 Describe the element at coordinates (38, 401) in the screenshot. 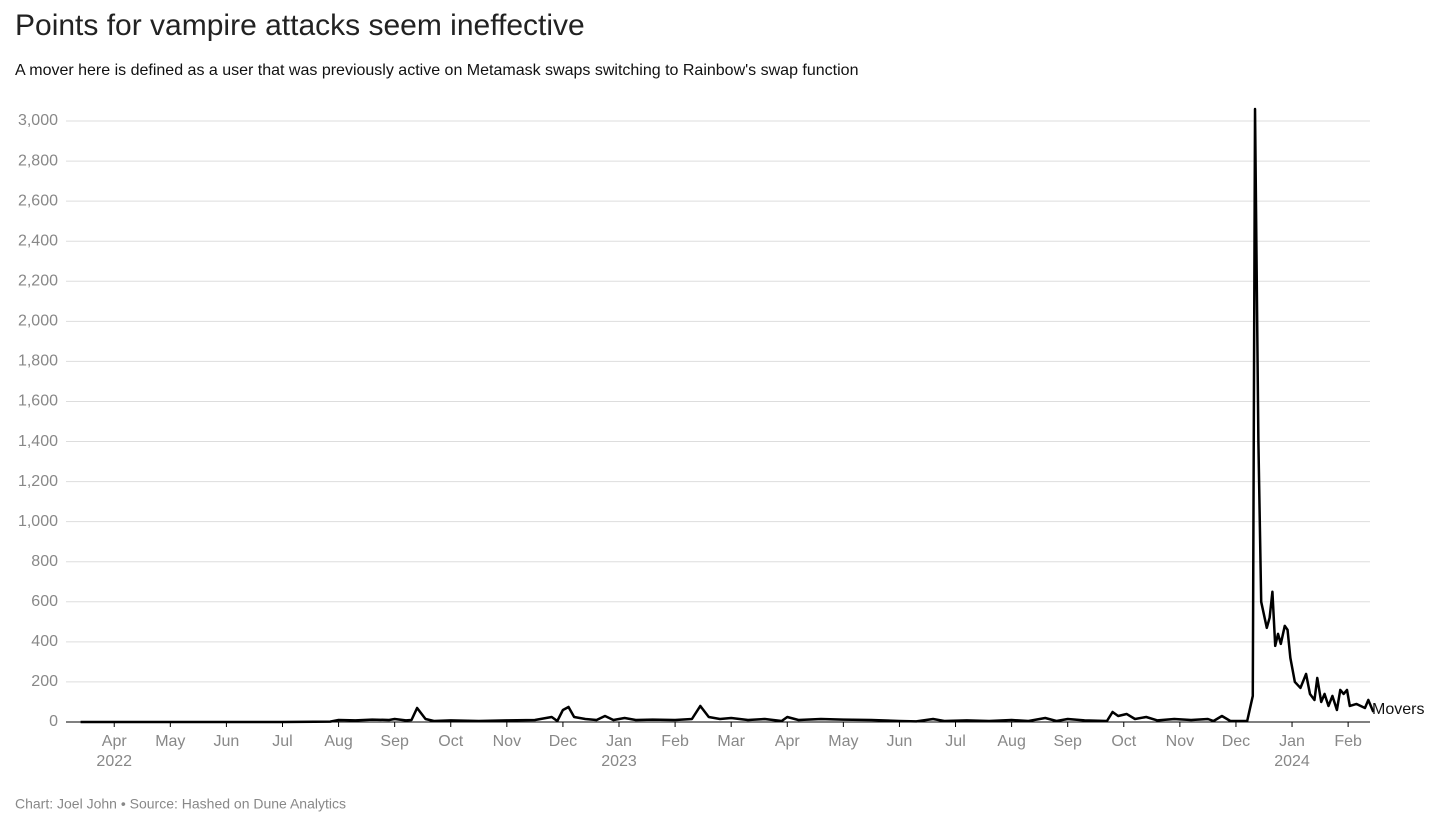

I see `y-tick-label: 1,600` at that location.